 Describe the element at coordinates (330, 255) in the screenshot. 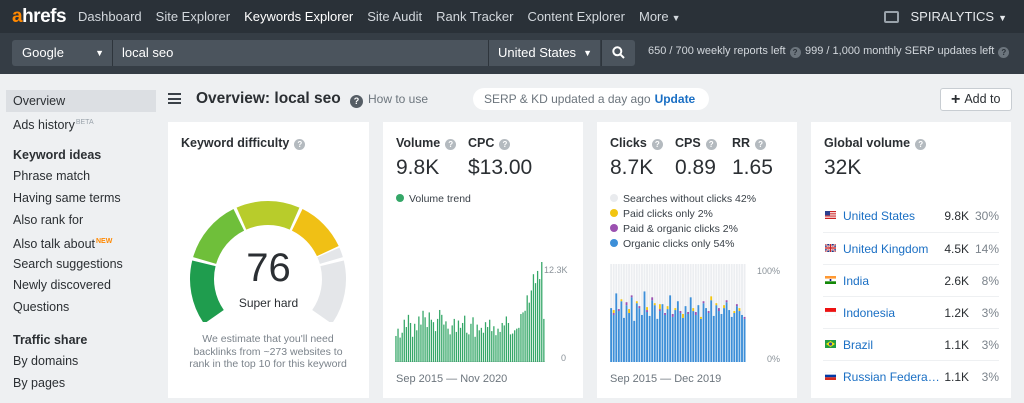

I see `gauge-segment-empty` at that location.